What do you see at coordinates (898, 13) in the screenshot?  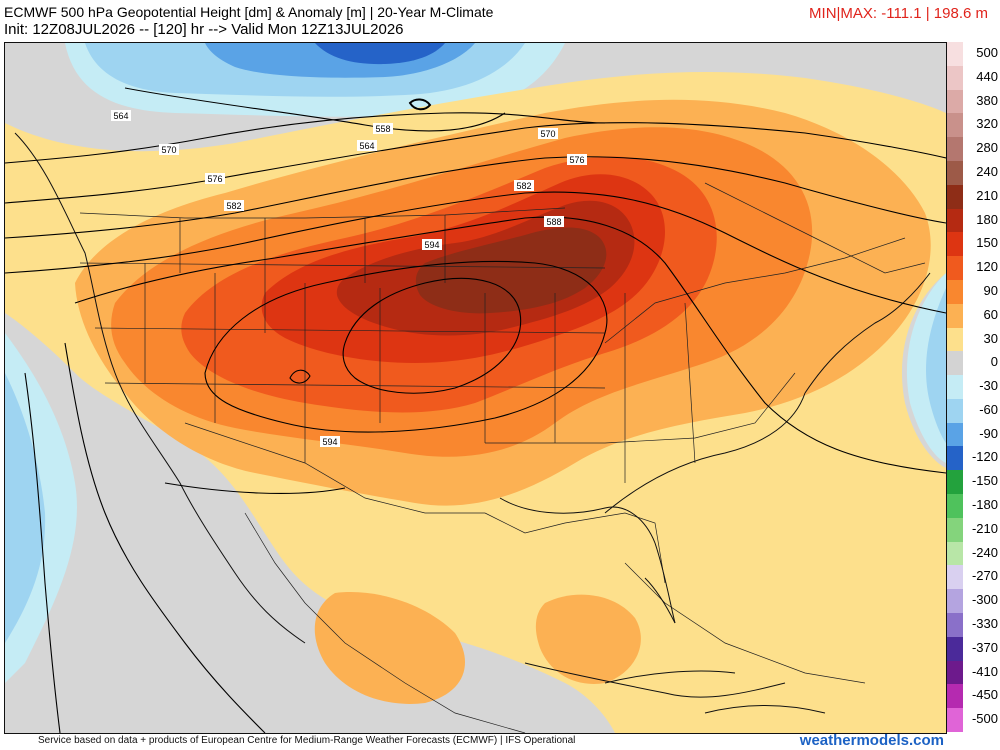 I see `min-max-readout: MIN|MAX: -111.1 | 198.6 m` at bounding box center [898, 13].